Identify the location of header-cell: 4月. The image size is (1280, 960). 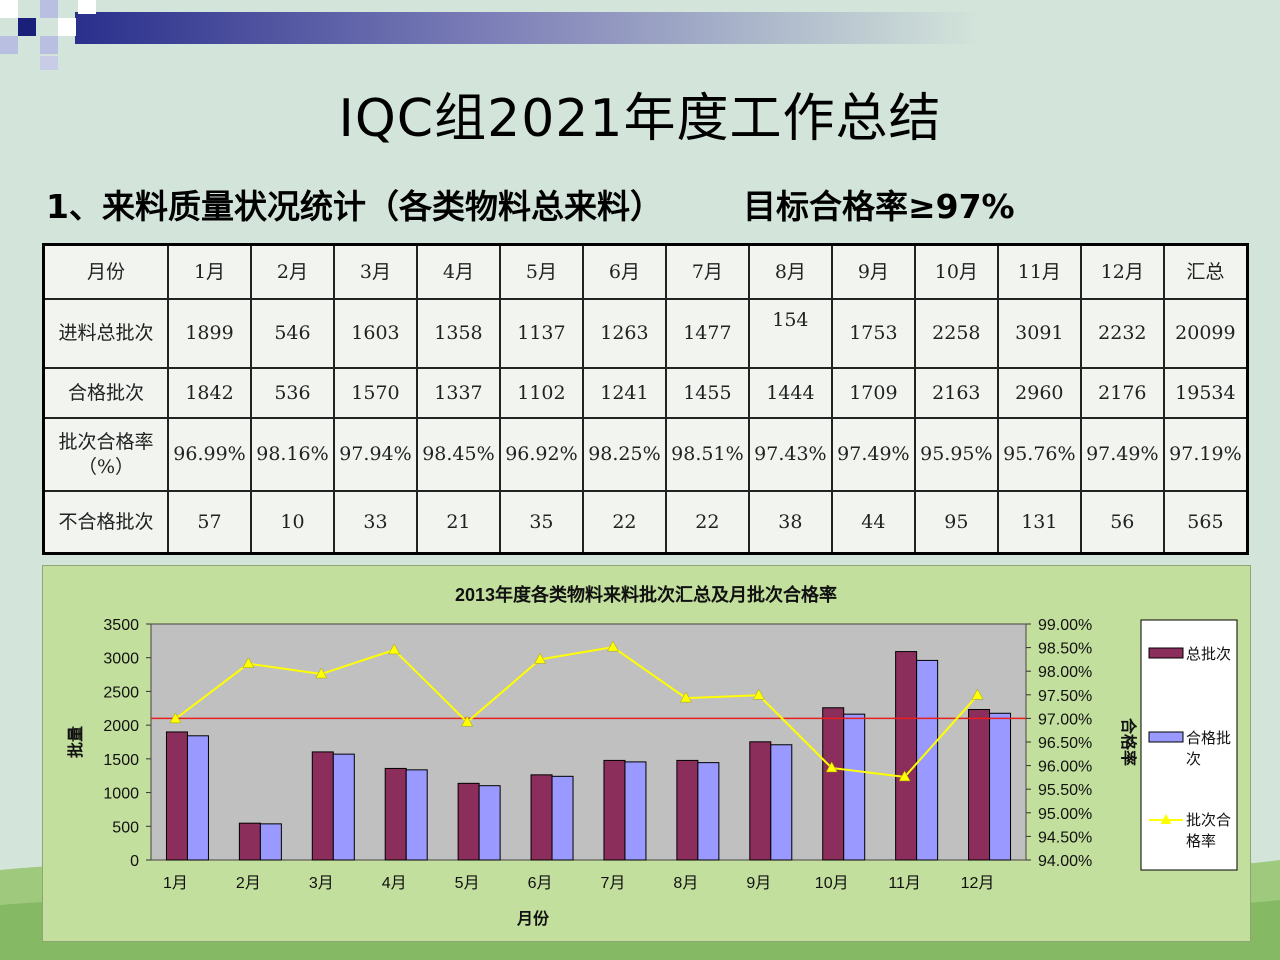
(458, 272).